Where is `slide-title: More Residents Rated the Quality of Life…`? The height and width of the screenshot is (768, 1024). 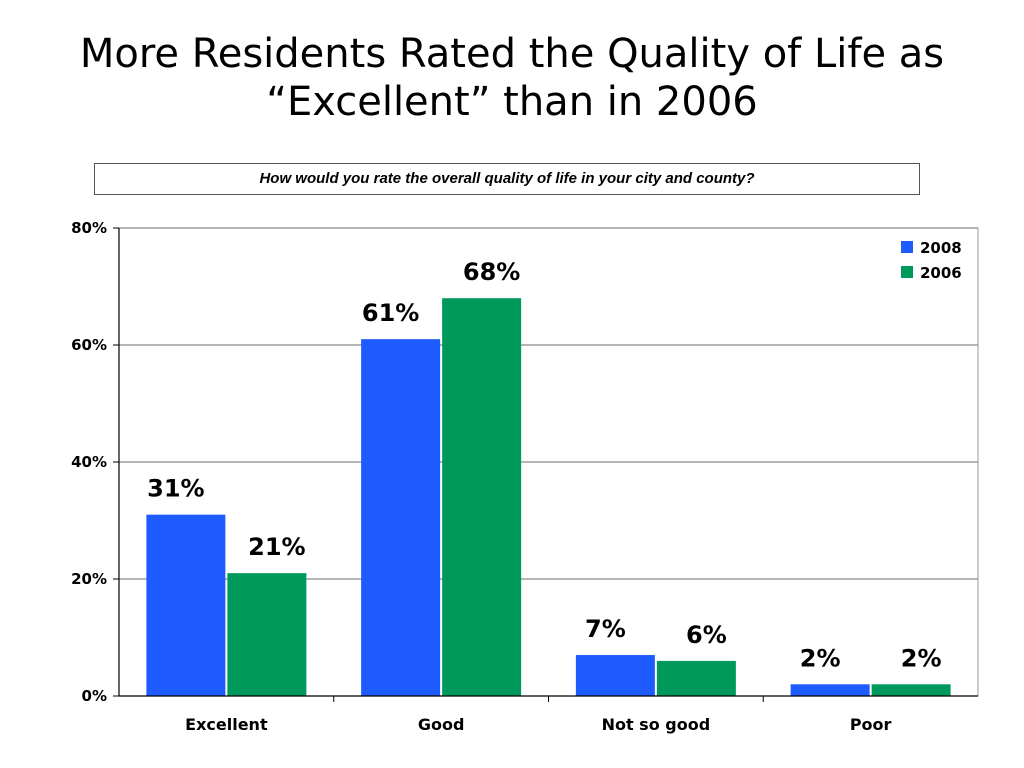
slide-title: More Residents Rated the Quality of Life… is located at coordinates (512, 78).